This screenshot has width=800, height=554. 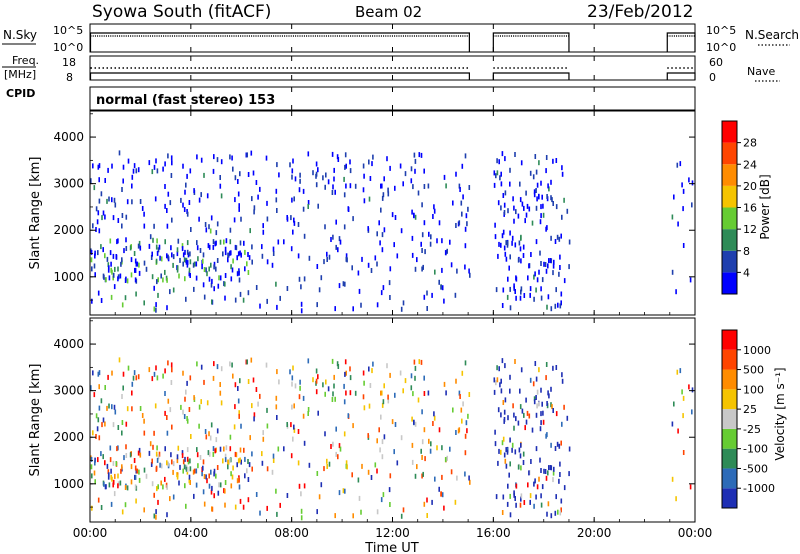 I want to click on x-tick-label: 00:00, so click(x=695, y=533).